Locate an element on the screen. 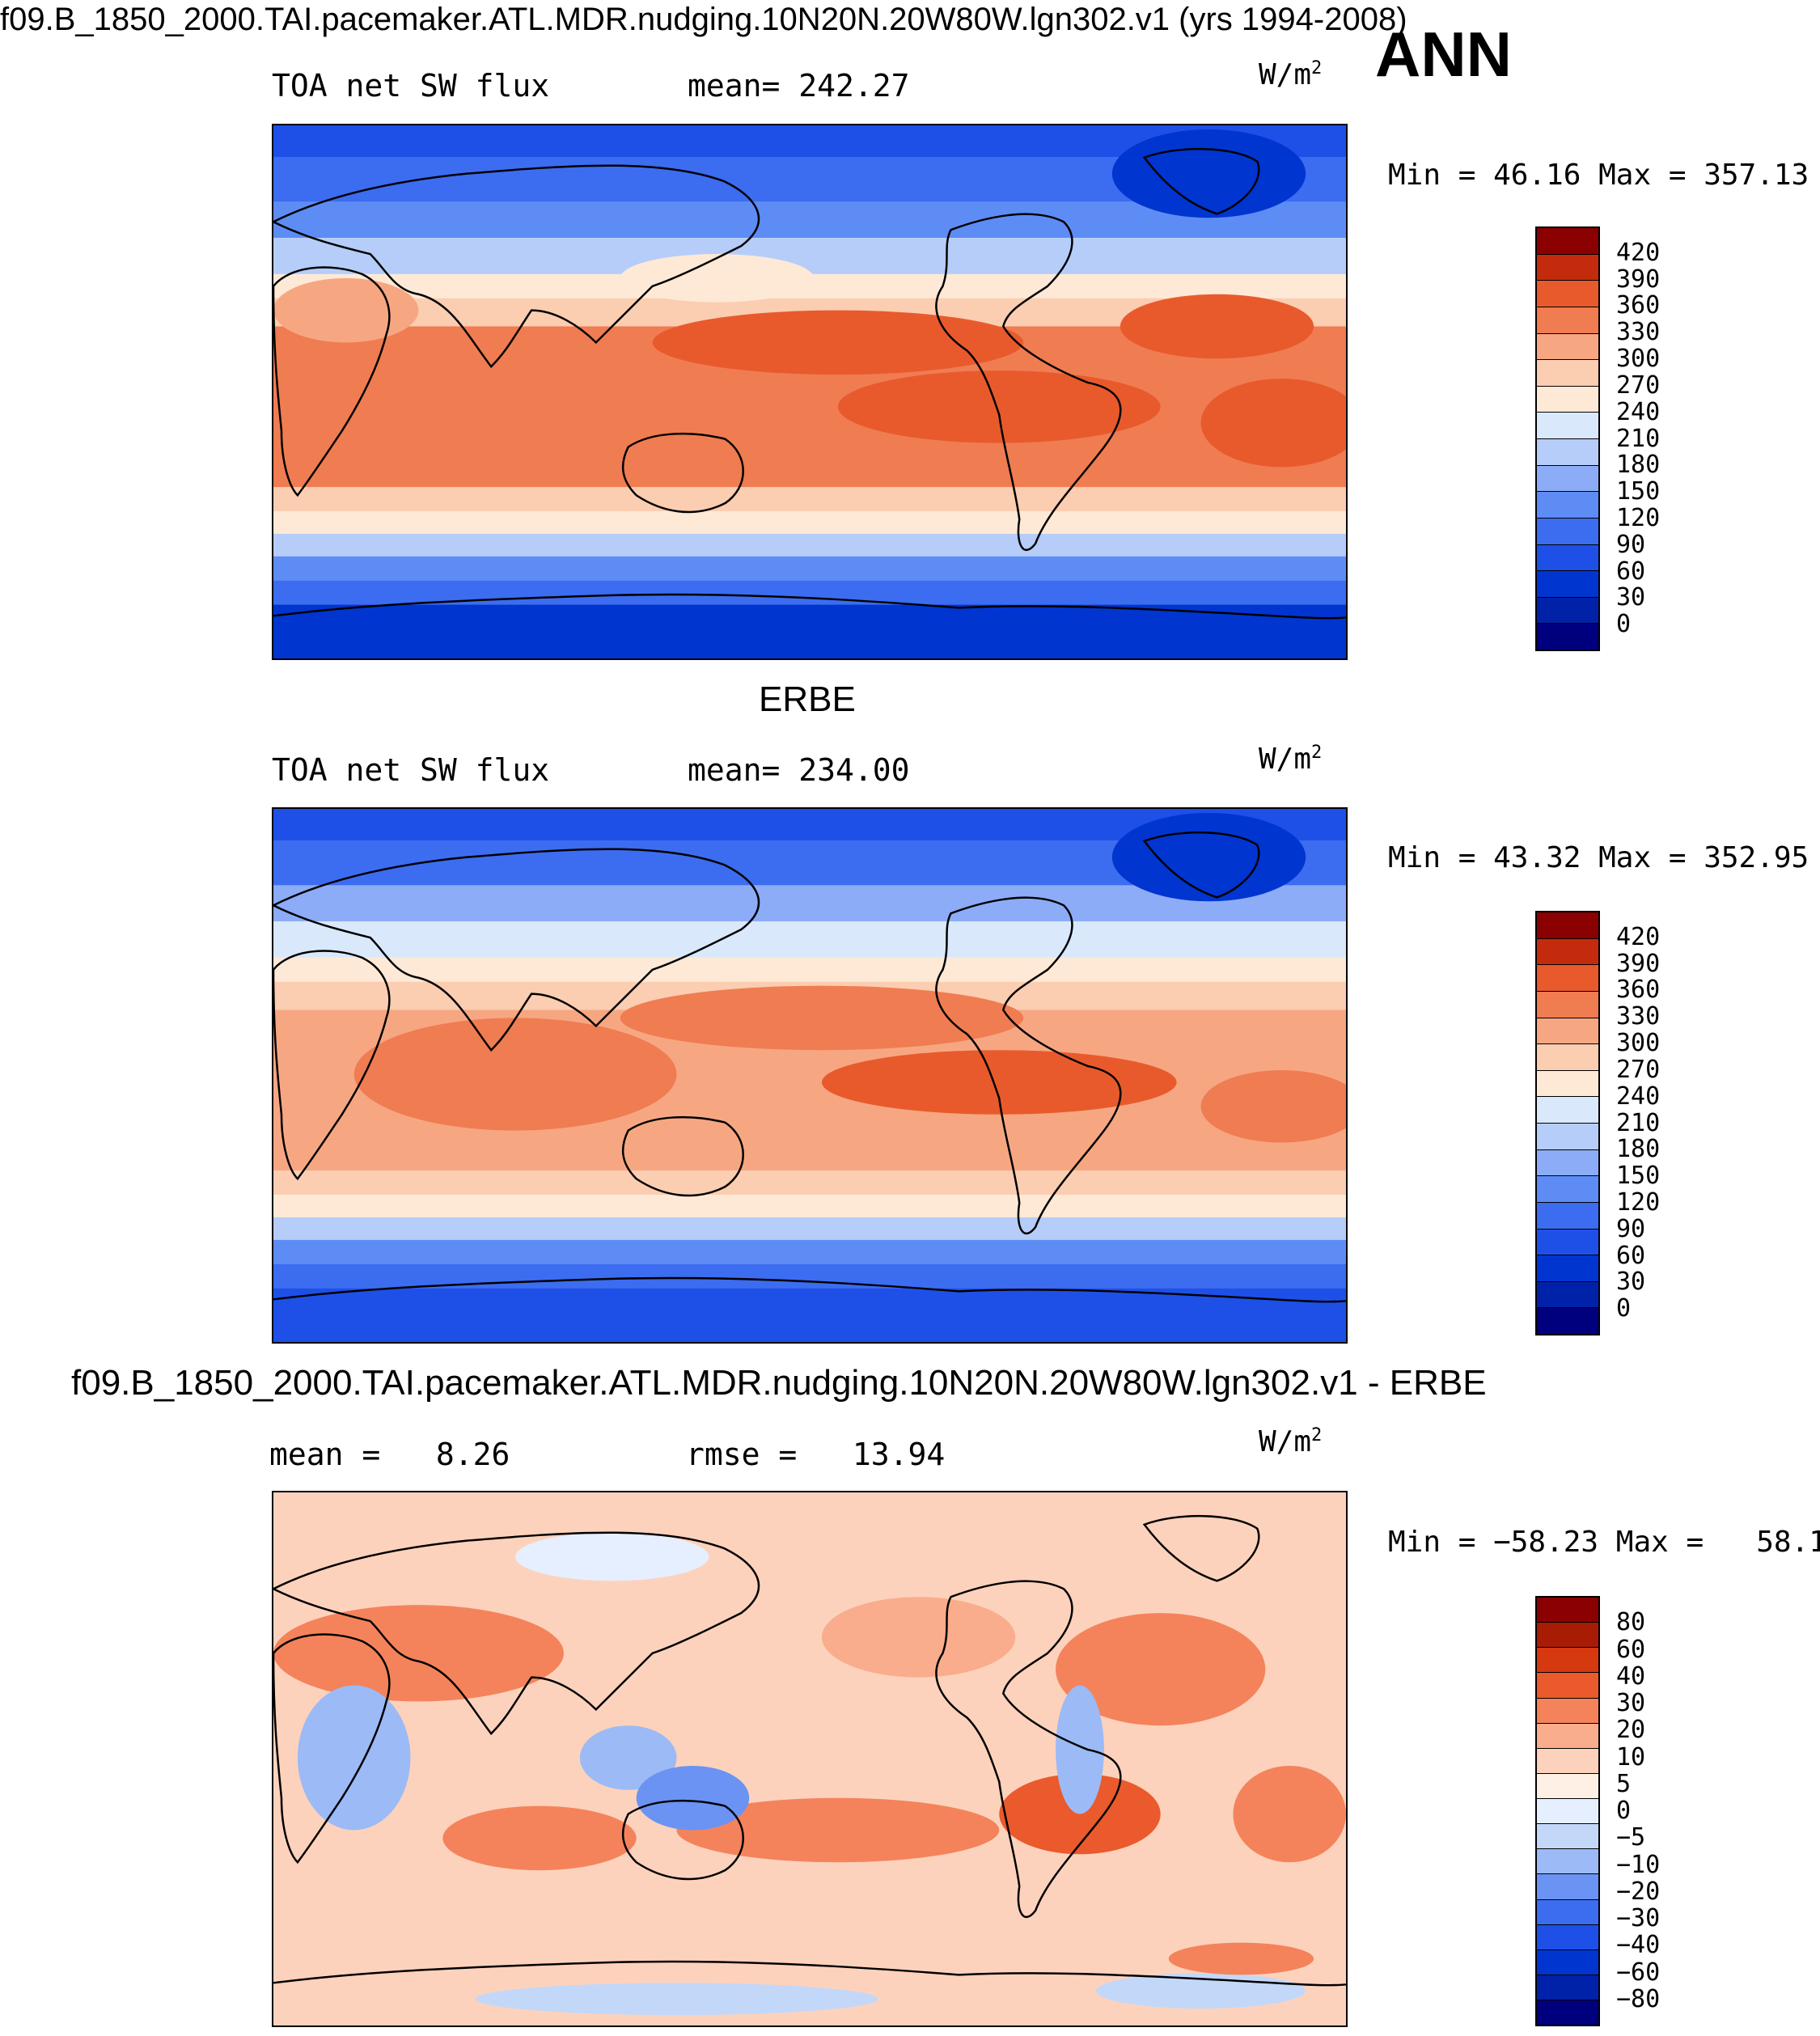 This screenshot has width=1820, height=2036. colorbar-label: 20 is located at coordinates (1631, 1730).